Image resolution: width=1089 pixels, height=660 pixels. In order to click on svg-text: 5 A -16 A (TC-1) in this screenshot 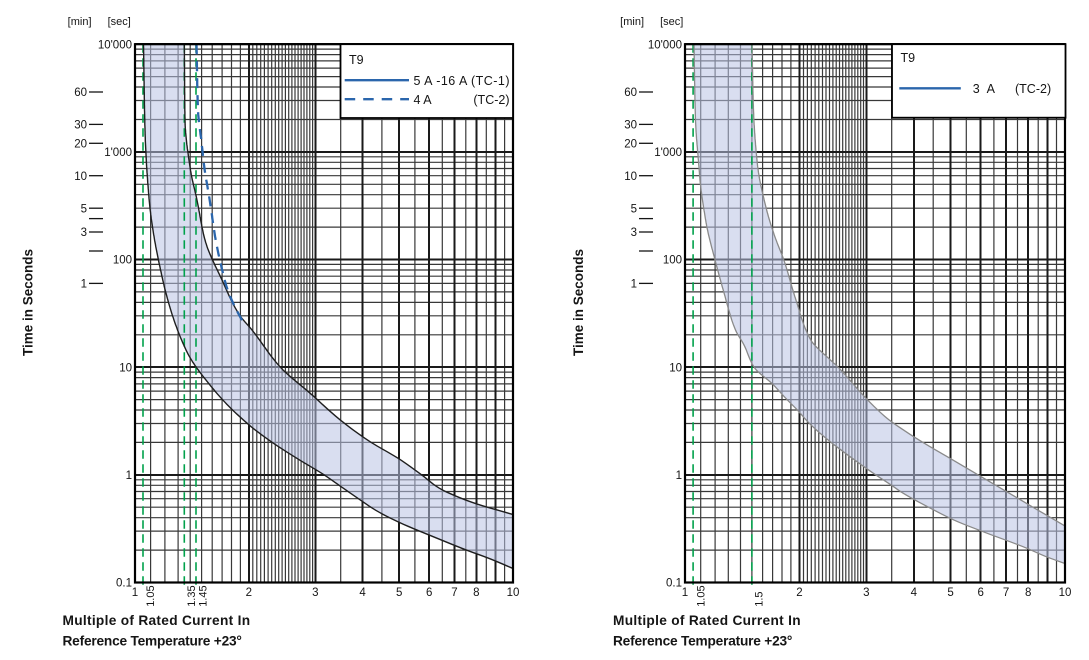, I will do `click(462, 81)`.